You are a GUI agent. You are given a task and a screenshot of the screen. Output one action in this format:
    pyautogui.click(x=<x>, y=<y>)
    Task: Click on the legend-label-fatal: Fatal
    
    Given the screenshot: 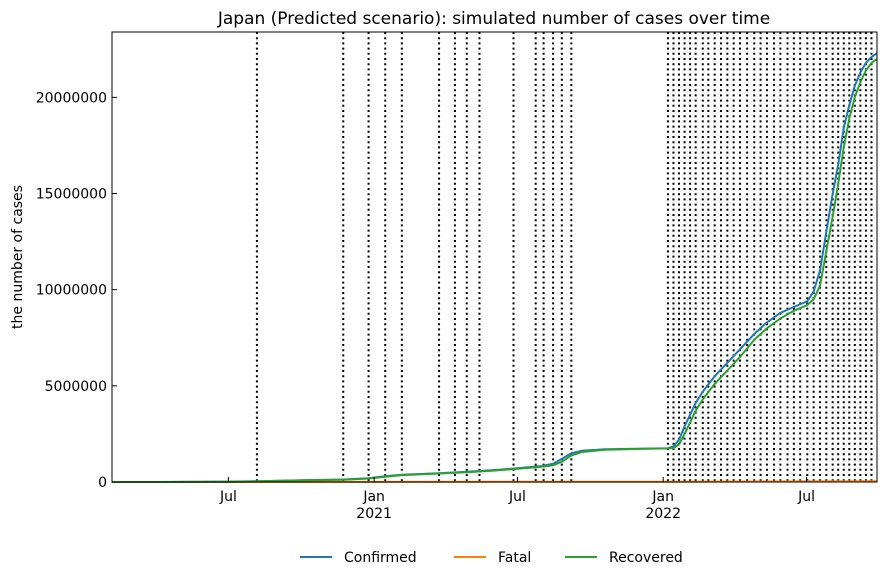 What is the action you would take?
    pyautogui.click(x=514, y=558)
    